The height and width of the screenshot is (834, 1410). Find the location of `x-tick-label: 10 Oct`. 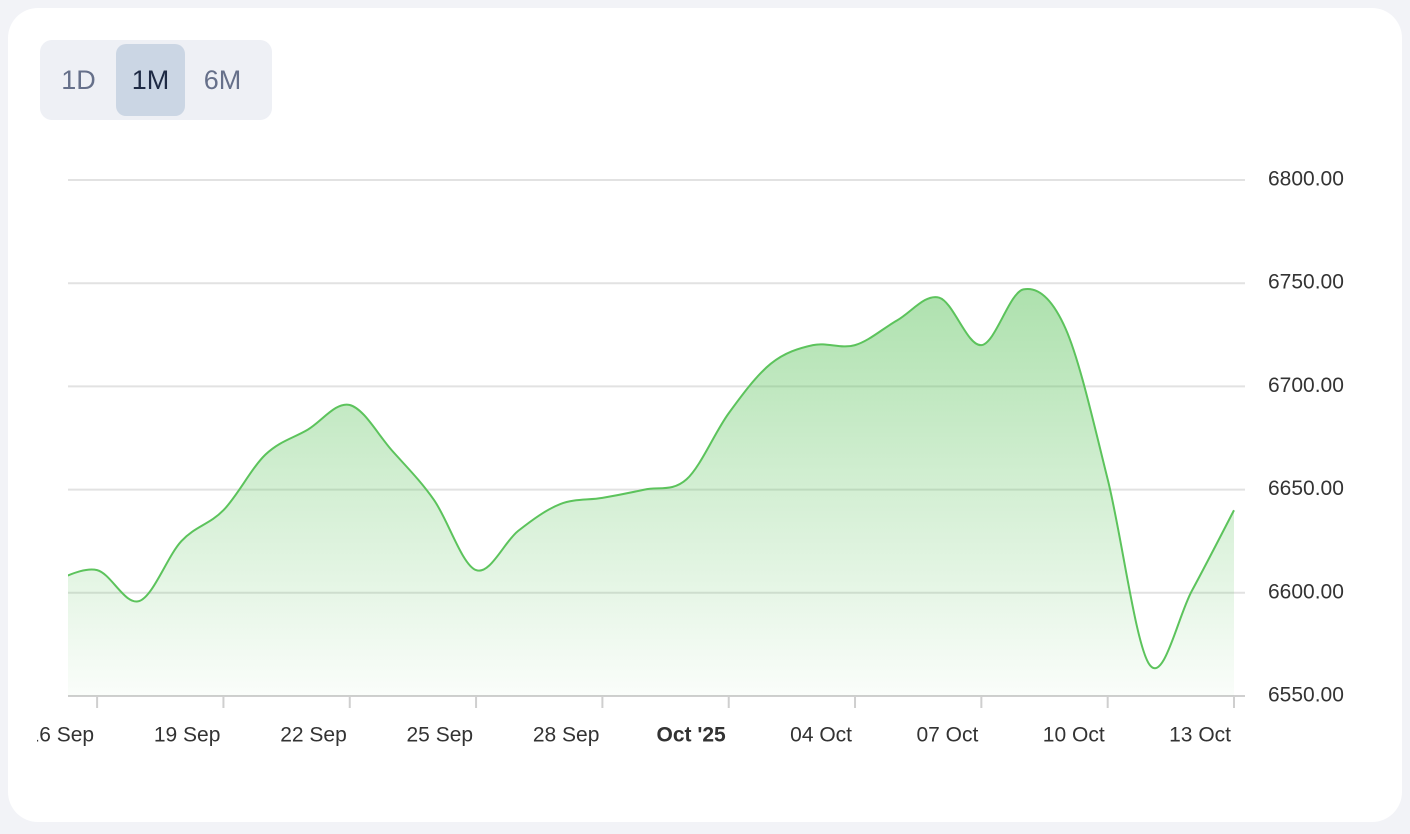

x-tick-label: 10 Oct is located at coordinates (1074, 735).